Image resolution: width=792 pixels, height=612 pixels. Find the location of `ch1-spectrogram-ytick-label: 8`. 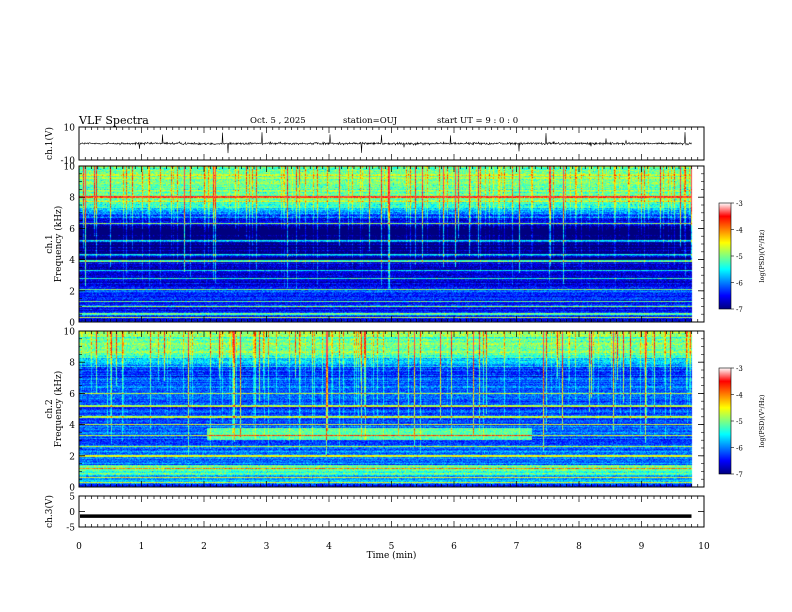

ch1-spectrogram-ytick-label: 8 is located at coordinates (72, 199).